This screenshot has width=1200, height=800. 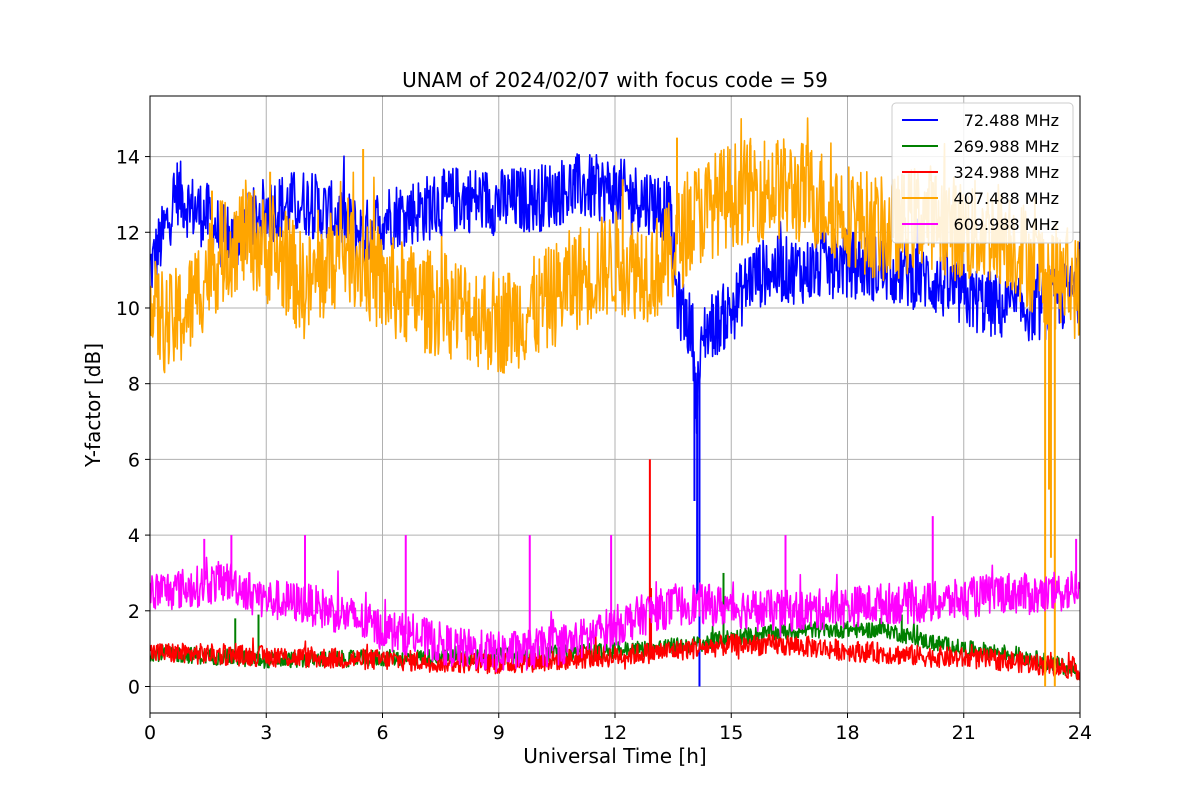 What do you see at coordinates (964, 733) in the screenshot?
I see `x-tick-label: 21` at bounding box center [964, 733].